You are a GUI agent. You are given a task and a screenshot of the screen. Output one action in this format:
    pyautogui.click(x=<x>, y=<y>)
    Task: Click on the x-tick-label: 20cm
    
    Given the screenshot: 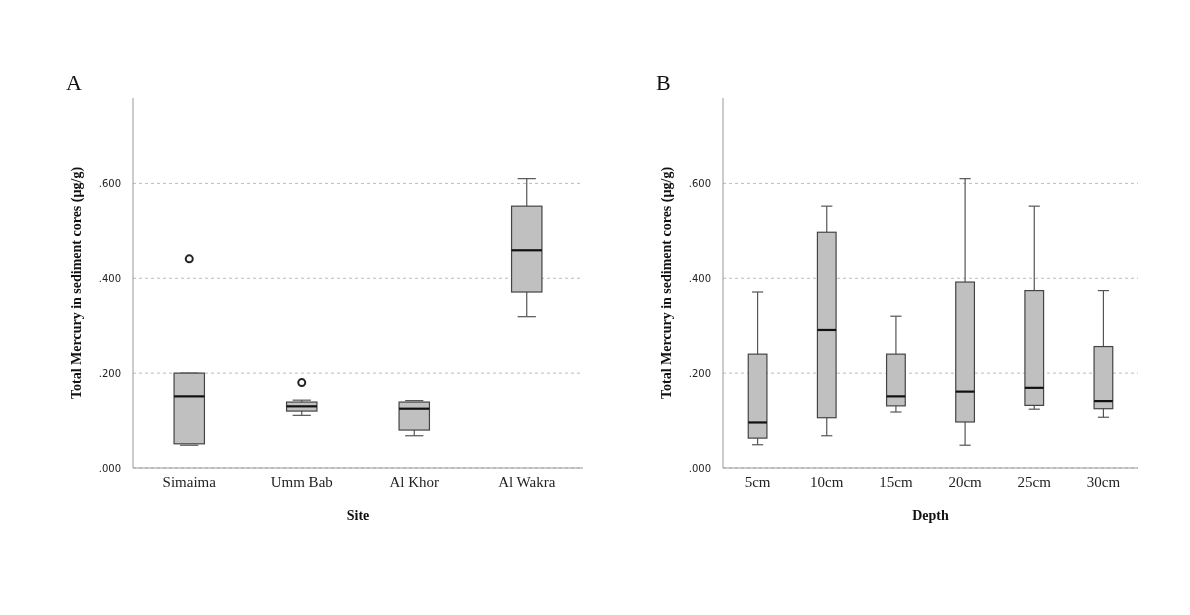 What is the action you would take?
    pyautogui.click(x=965, y=481)
    